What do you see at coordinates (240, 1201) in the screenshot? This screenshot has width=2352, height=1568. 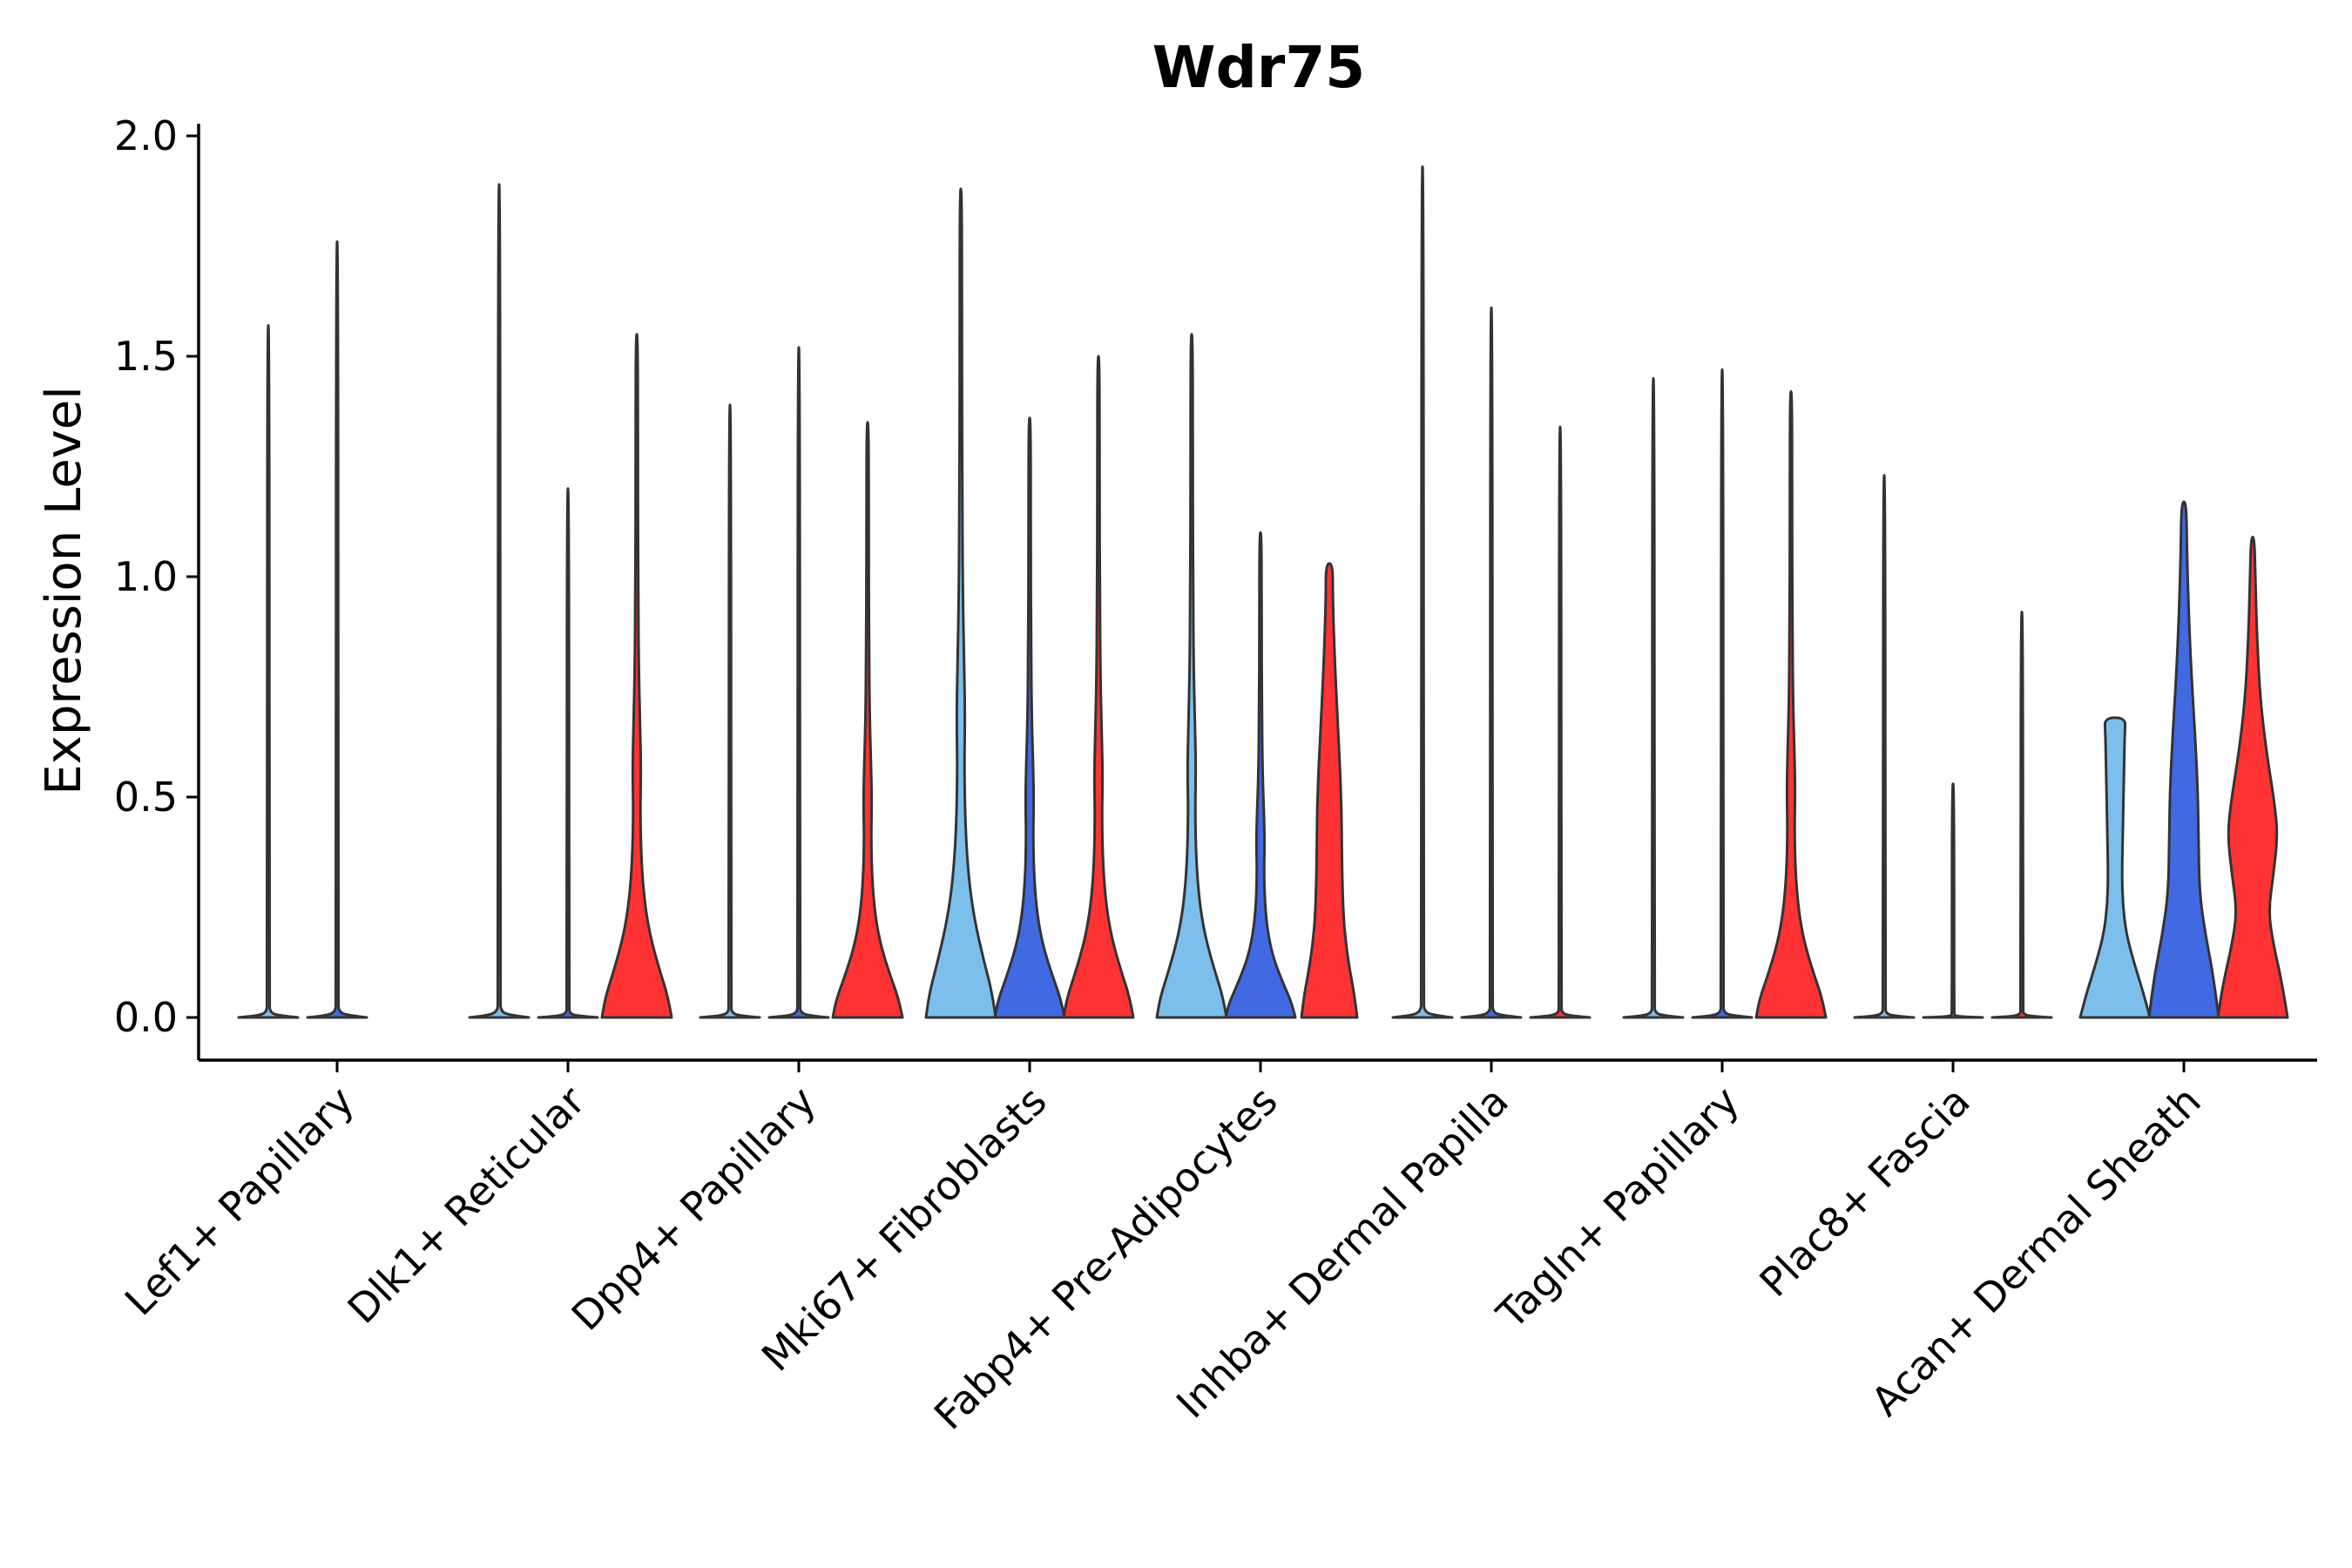 I see `x-category-label: Lef1+ Papillary` at bounding box center [240, 1201].